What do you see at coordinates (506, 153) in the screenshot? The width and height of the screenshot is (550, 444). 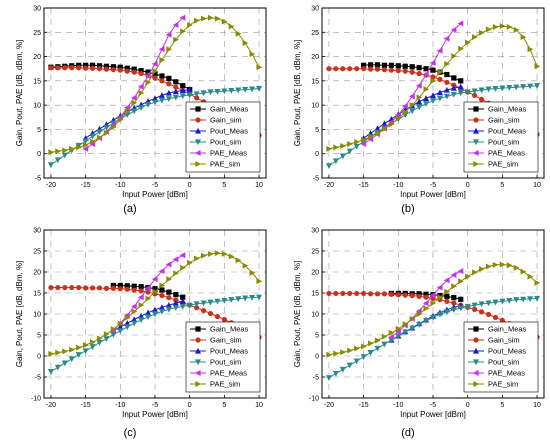 I see `legend-label: PAE_Meas` at bounding box center [506, 153].